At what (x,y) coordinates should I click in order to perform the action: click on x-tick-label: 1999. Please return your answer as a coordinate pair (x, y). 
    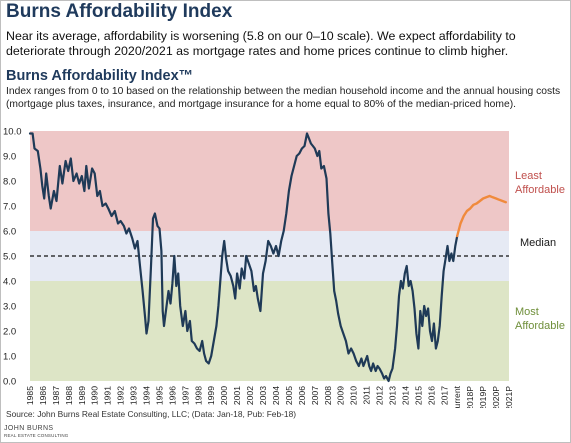
    Looking at the image, I should click on (211, 395).